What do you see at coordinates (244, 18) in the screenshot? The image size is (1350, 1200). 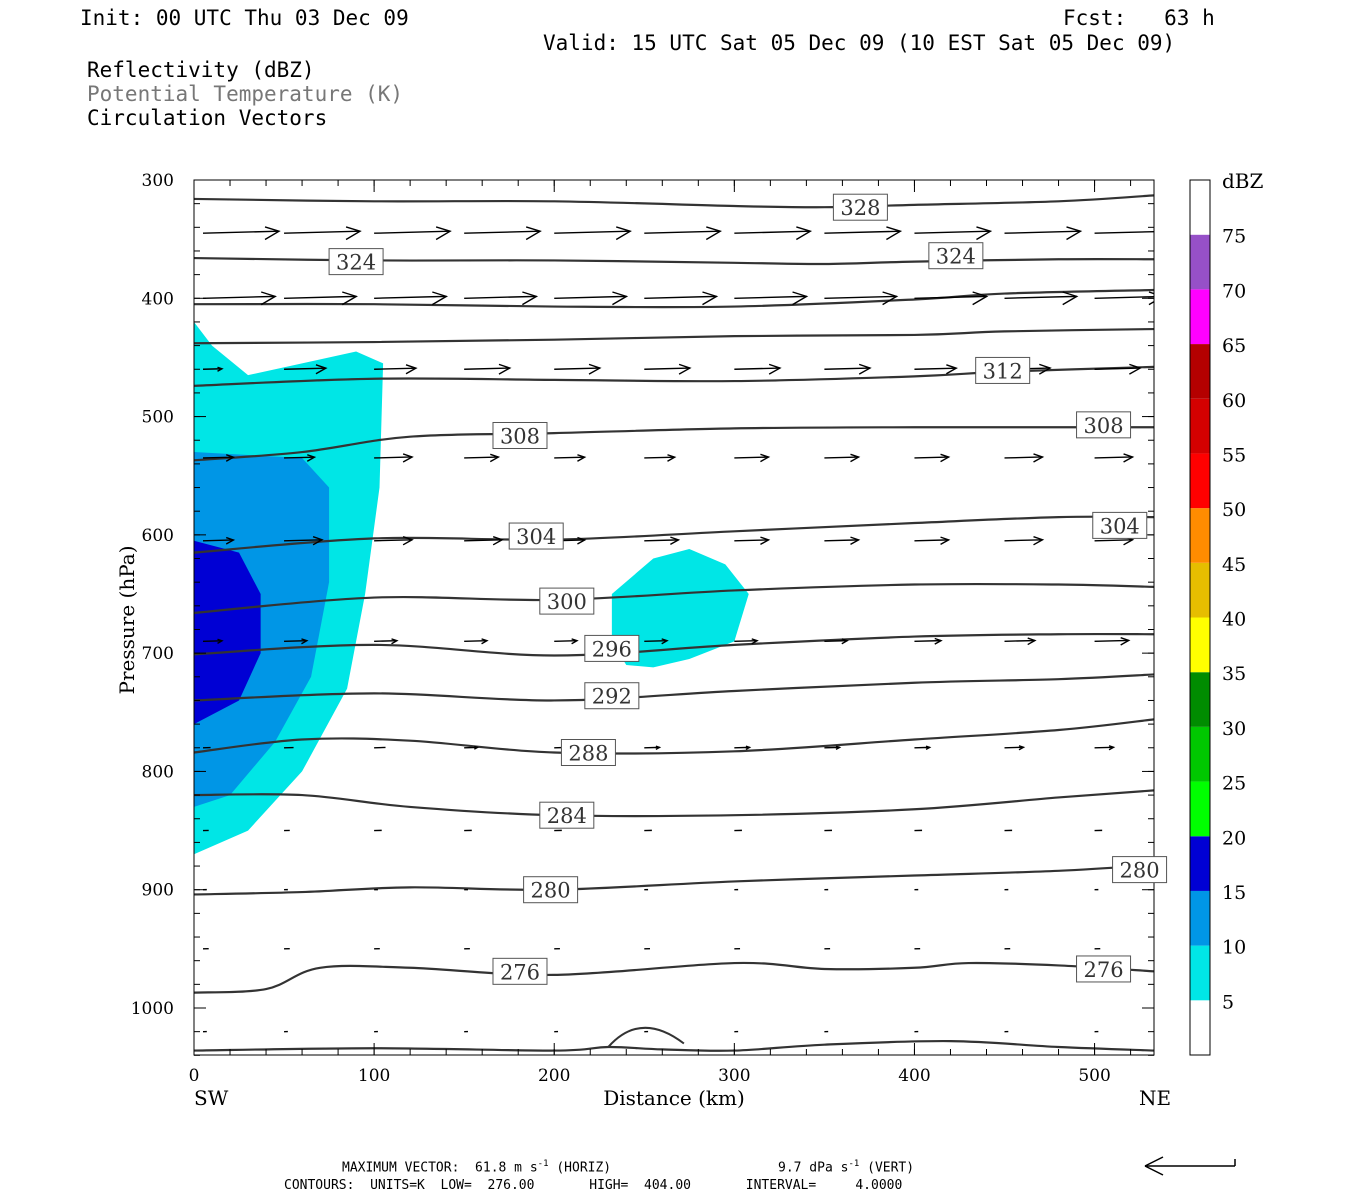 I see `init-time: Init: 00 UTC Thu 03 Dec 09` at bounding box center [244, 18].